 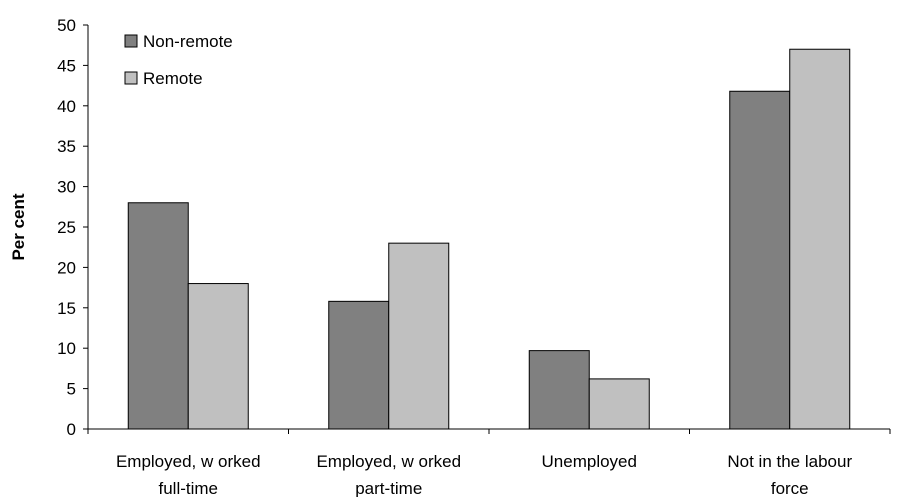 What do you see at coordinates (789, 474) in the screenshot?
I see `x-tick-label: Not in the labour force` at bounding box center [789, 474].